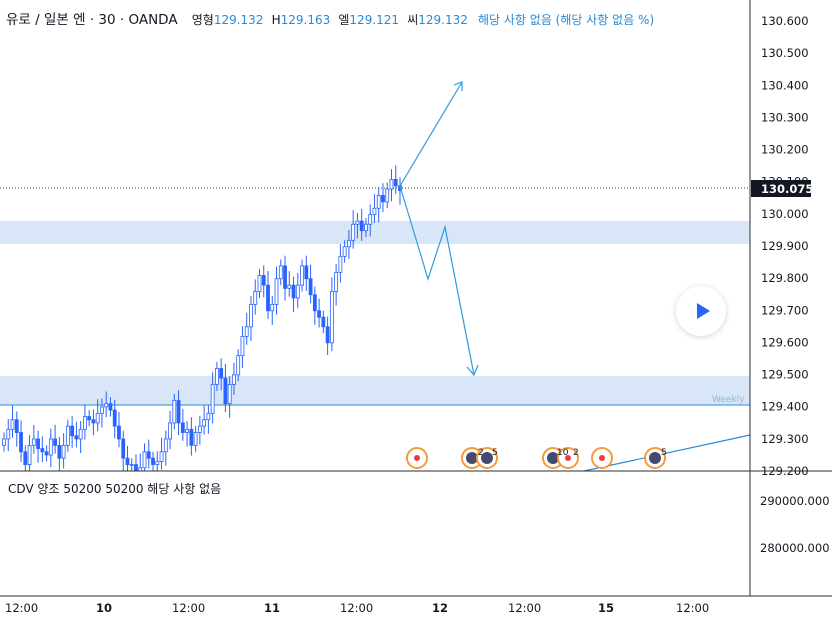  I want to click on price-tick: 129.600, so click(785, 342).